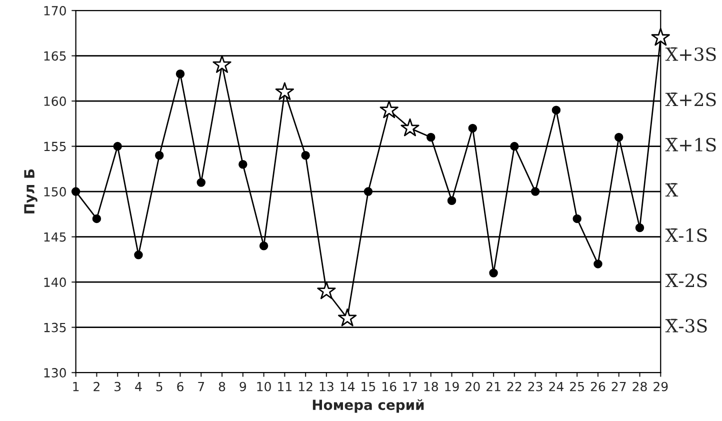 The width and height of the screenshot is (722, 421). Describe the element at coordinates (452, 387) in the screenshot. I see `x-tick-label: 19` at that location.